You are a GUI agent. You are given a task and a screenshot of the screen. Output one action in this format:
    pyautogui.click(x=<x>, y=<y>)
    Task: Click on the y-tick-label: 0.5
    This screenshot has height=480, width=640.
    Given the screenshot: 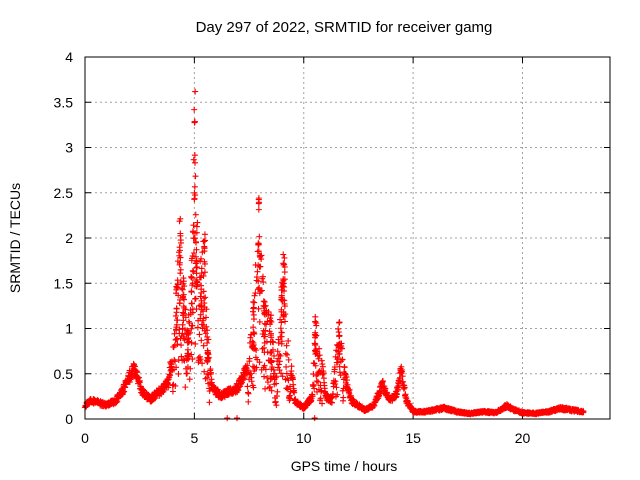 What is the action you would take?
    pyautogui.click(x=64, y=374)
    